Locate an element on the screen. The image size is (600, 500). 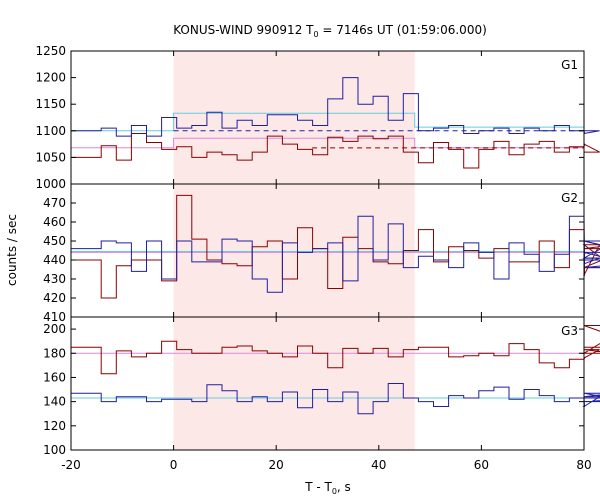
x-tick-label: 20 is located at coordinates (276, 465).